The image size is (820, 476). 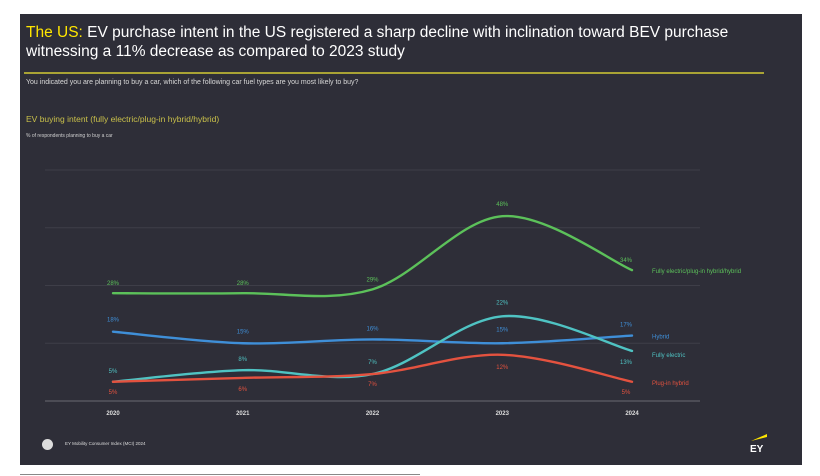 What do you see at coordinates (372, 329) in the screenshot?
I see `data-label: 16%` at bounding box center [372, 329].